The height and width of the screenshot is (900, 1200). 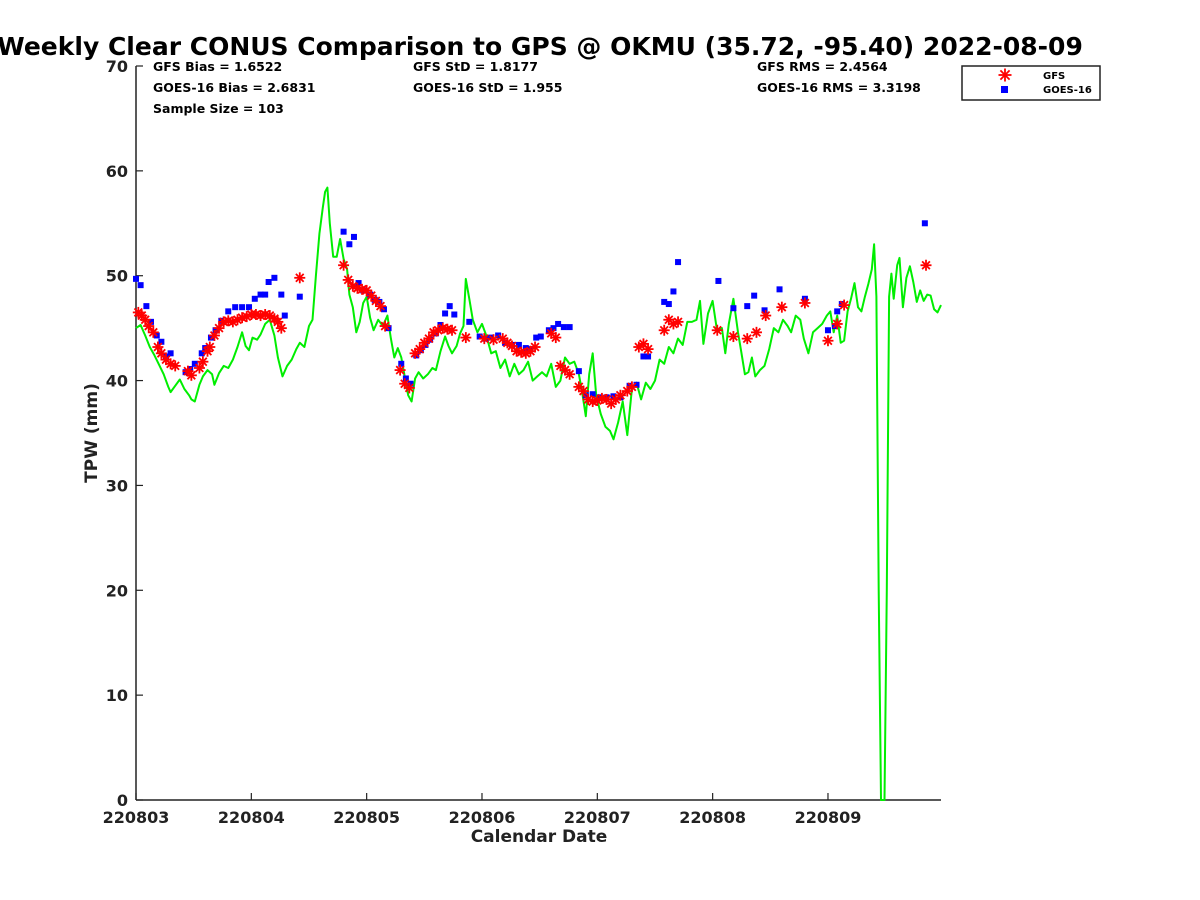 I want to click on legend-gfs-label: GFS, so click(x=1054, y=76).